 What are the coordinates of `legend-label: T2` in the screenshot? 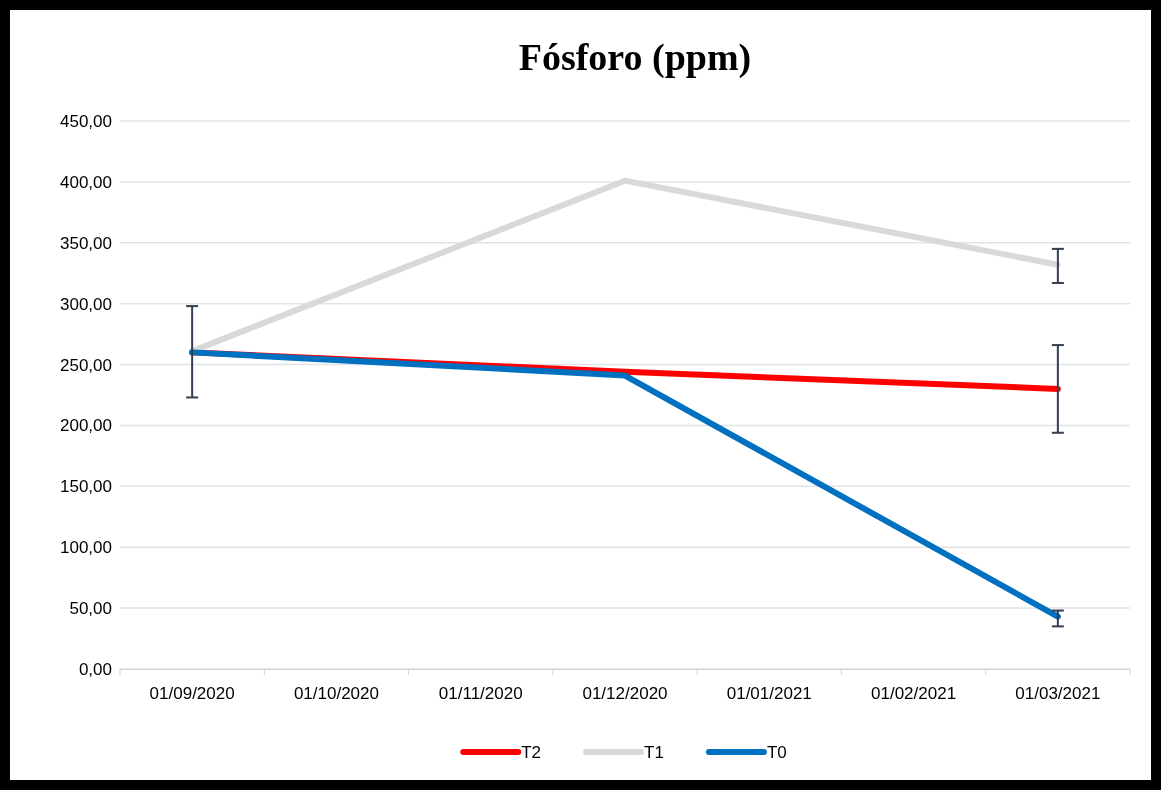 It's located at (531, 752).